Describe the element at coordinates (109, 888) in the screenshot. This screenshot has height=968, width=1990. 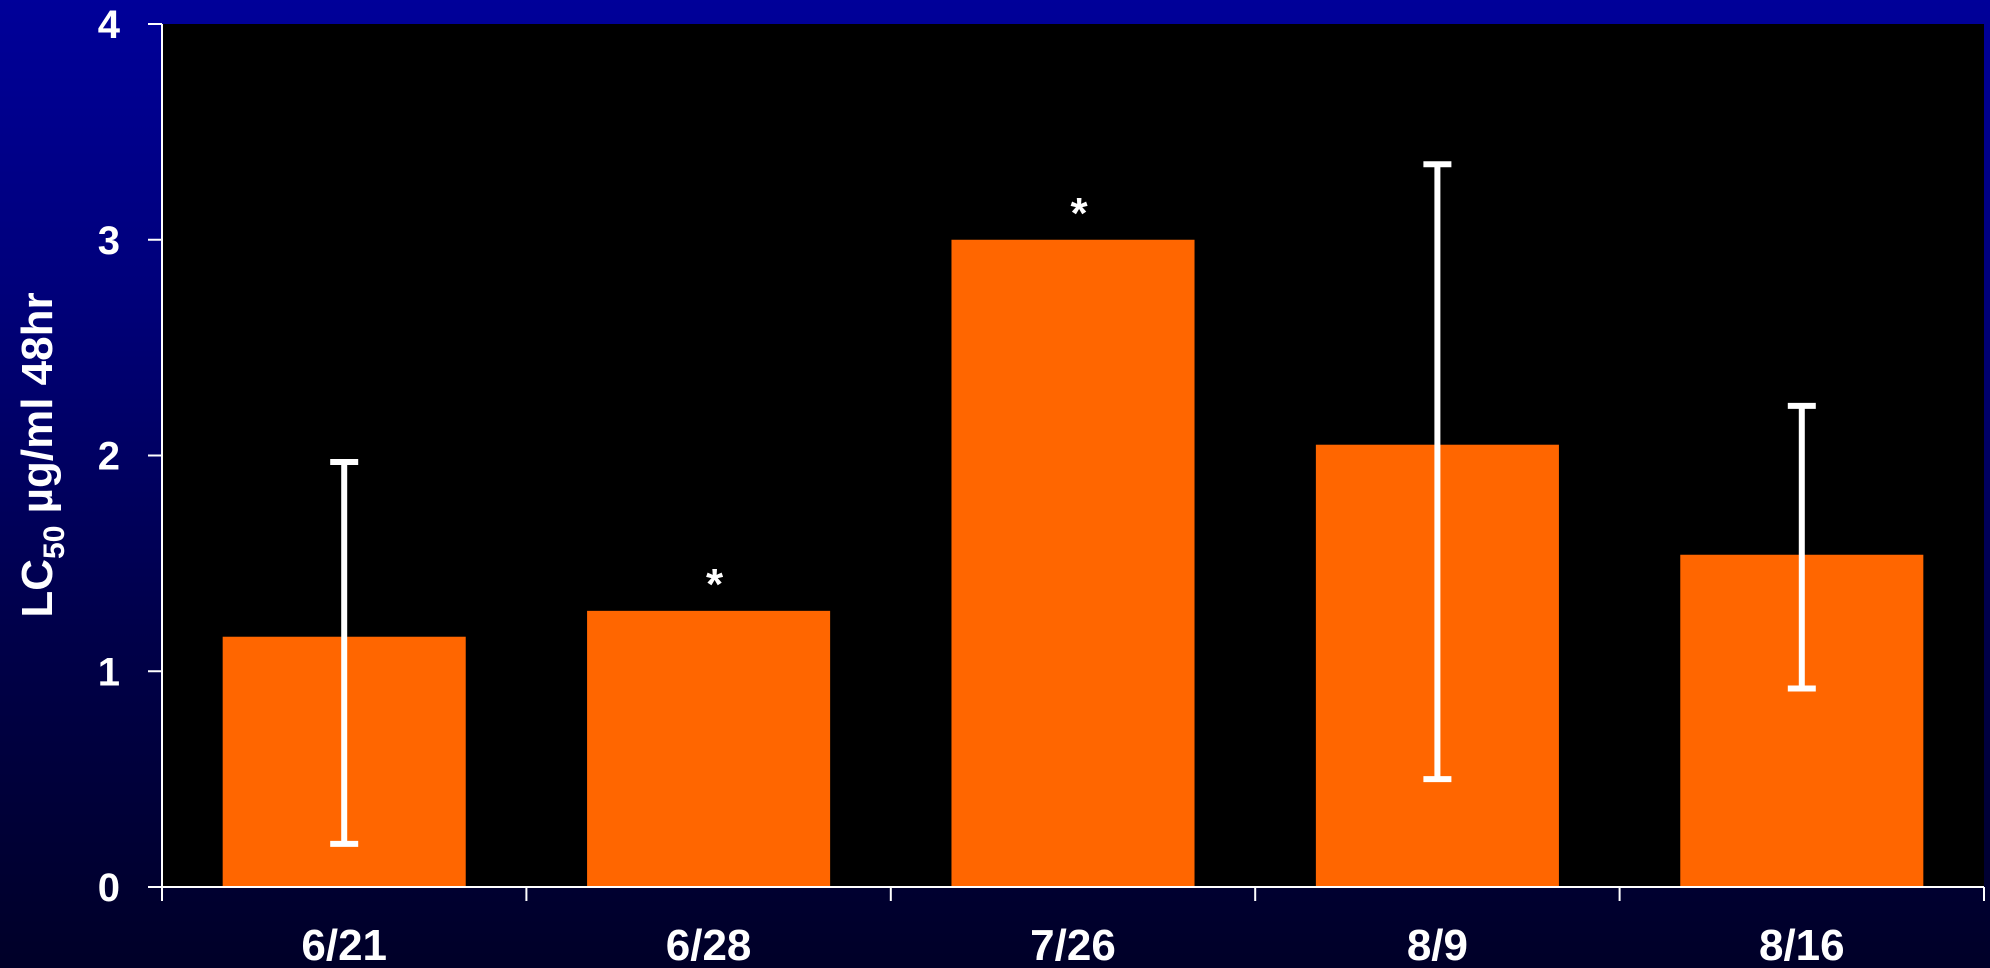
I see `y-tick-label-0: 0` at that location.